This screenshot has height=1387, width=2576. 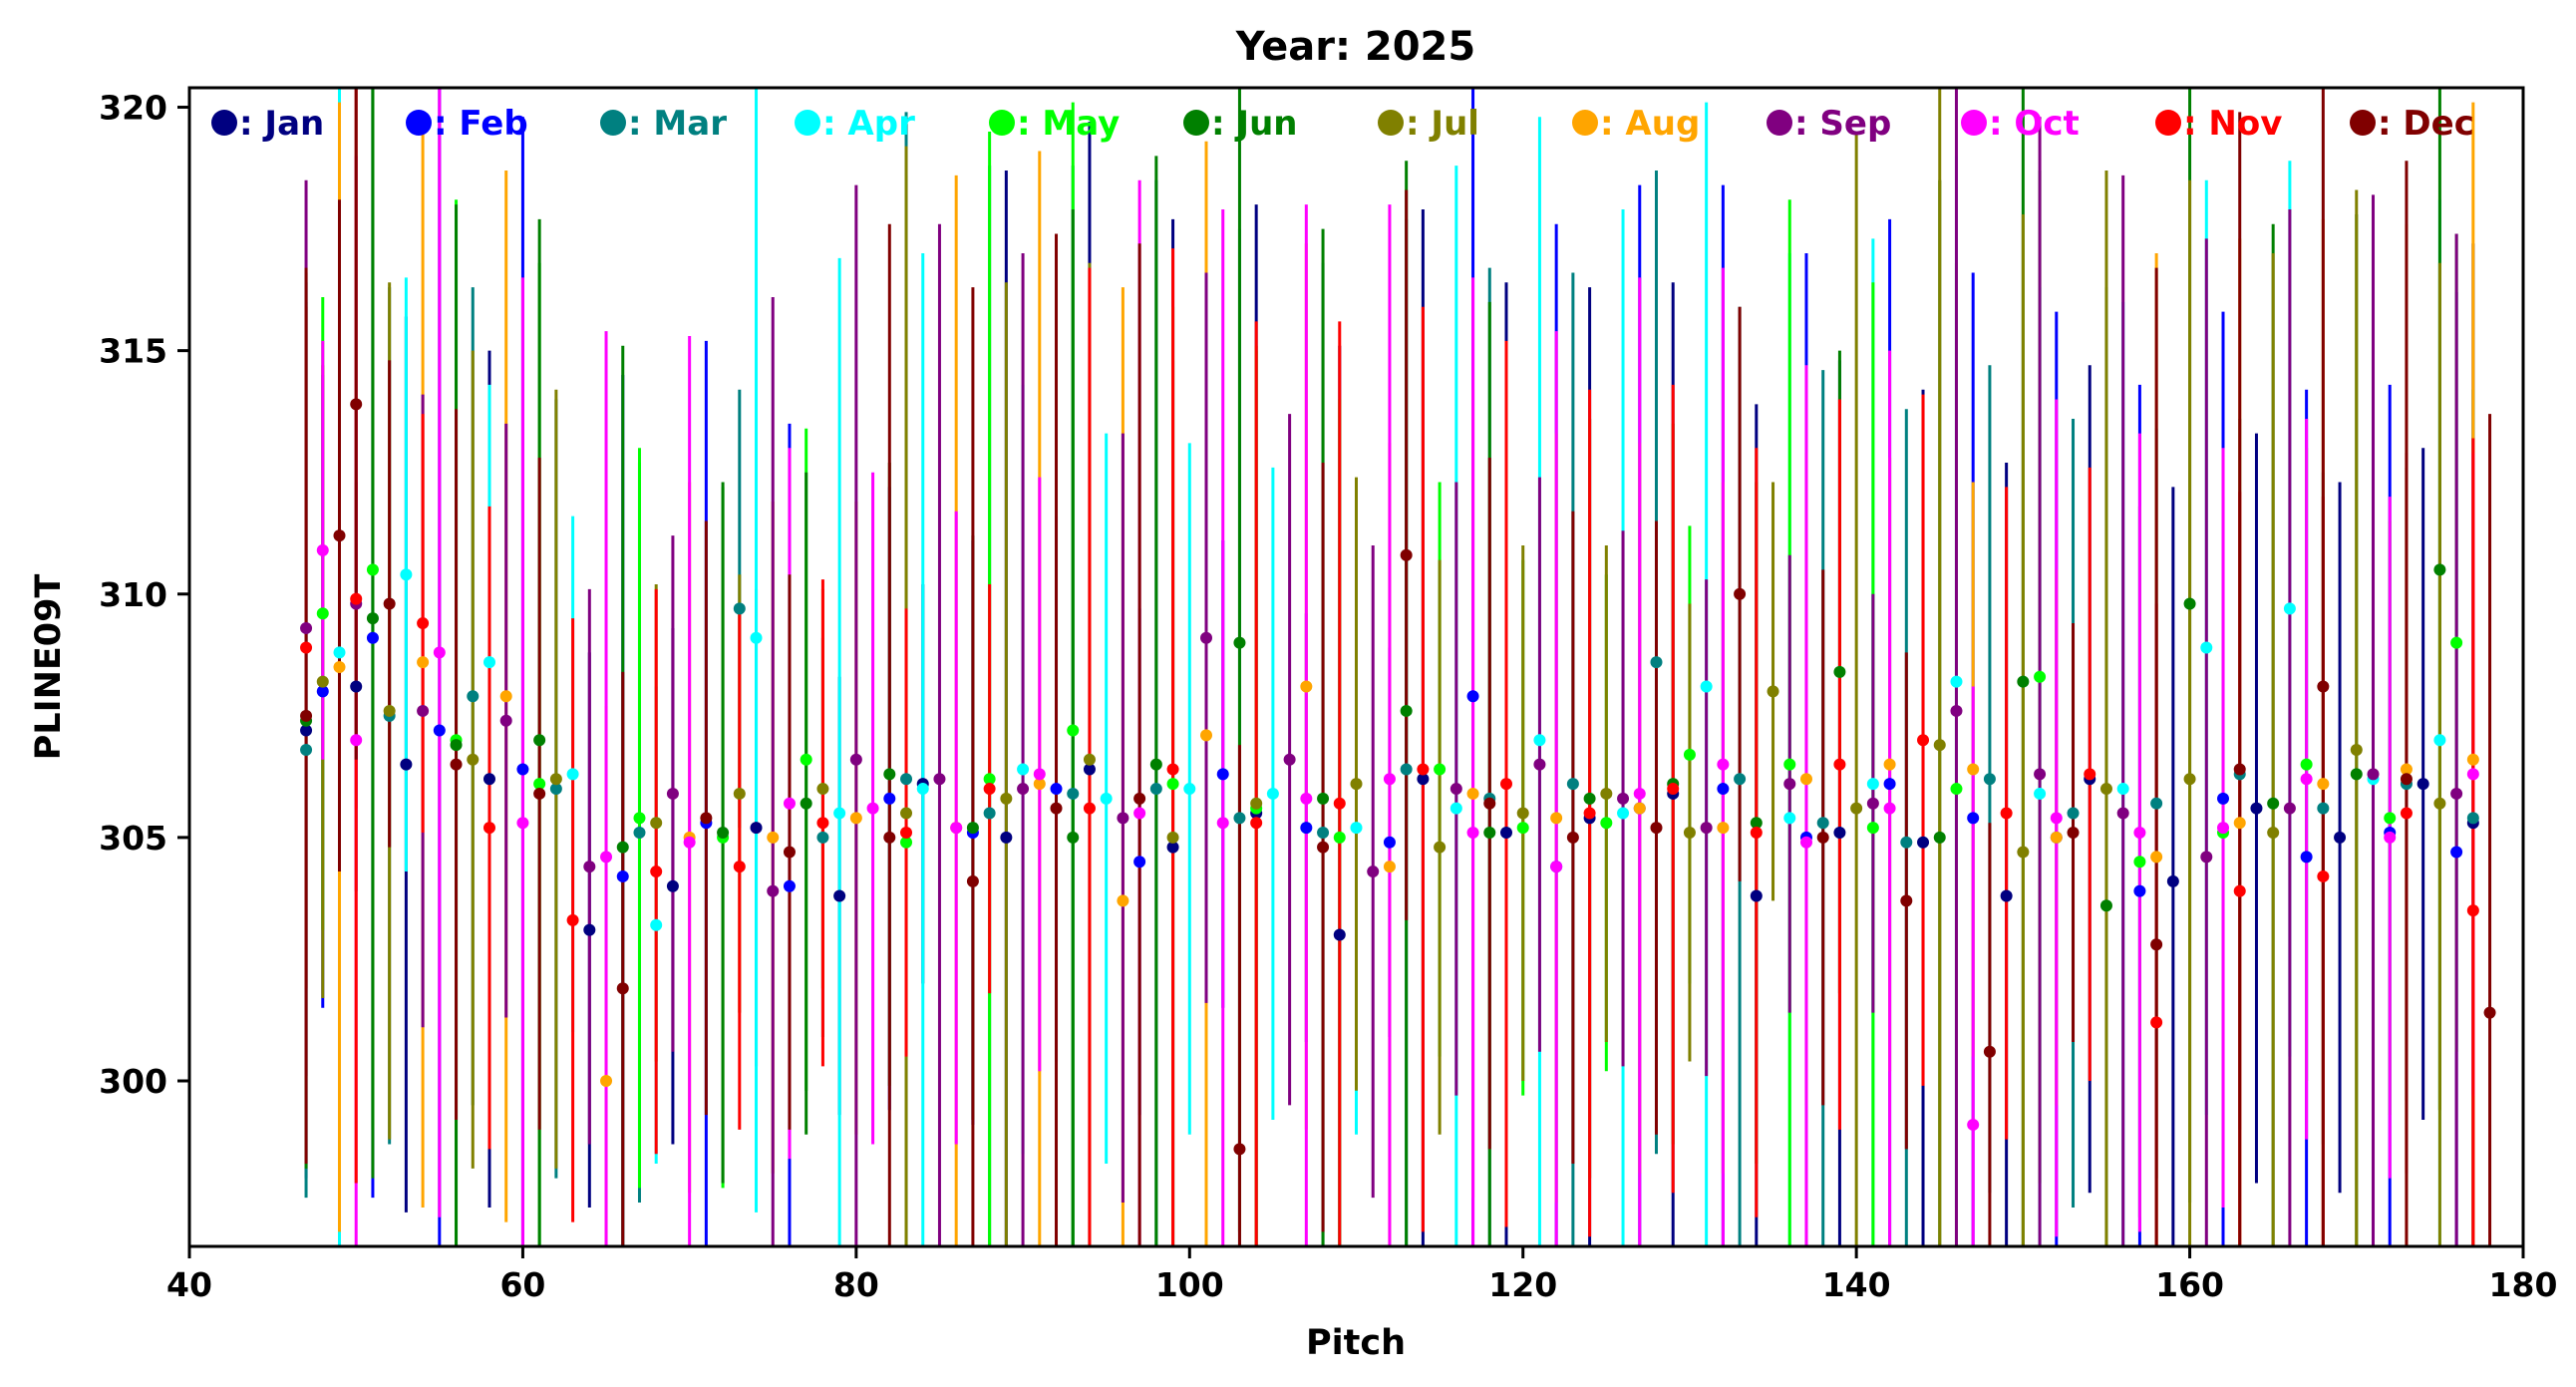 What do you see at coordinates (133, 352) in the screenshot?
I see `y-tick-label: 315` at bounding box center [133, 352].